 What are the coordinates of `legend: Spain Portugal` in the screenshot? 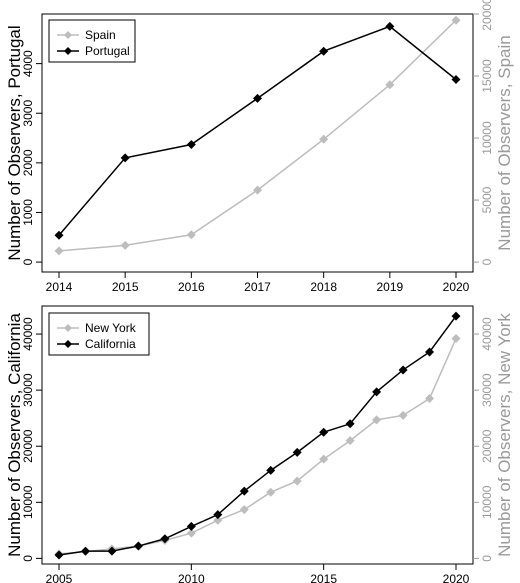 It's located at (92, 41).